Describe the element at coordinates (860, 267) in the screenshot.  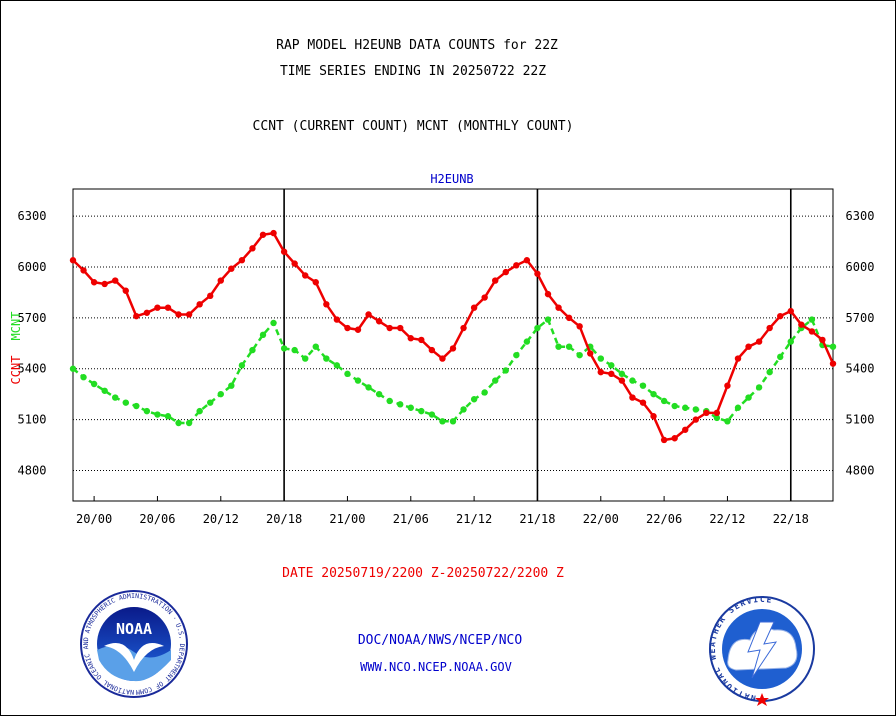
I see `y-tick-label-right: 6000` at that location.